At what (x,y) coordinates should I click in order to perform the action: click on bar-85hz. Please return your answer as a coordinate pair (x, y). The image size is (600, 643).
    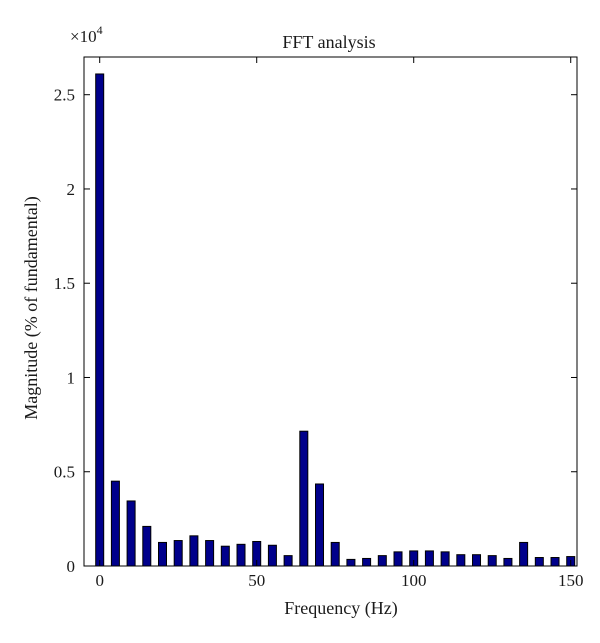
    Looking at the image, I should click on (367, 562).